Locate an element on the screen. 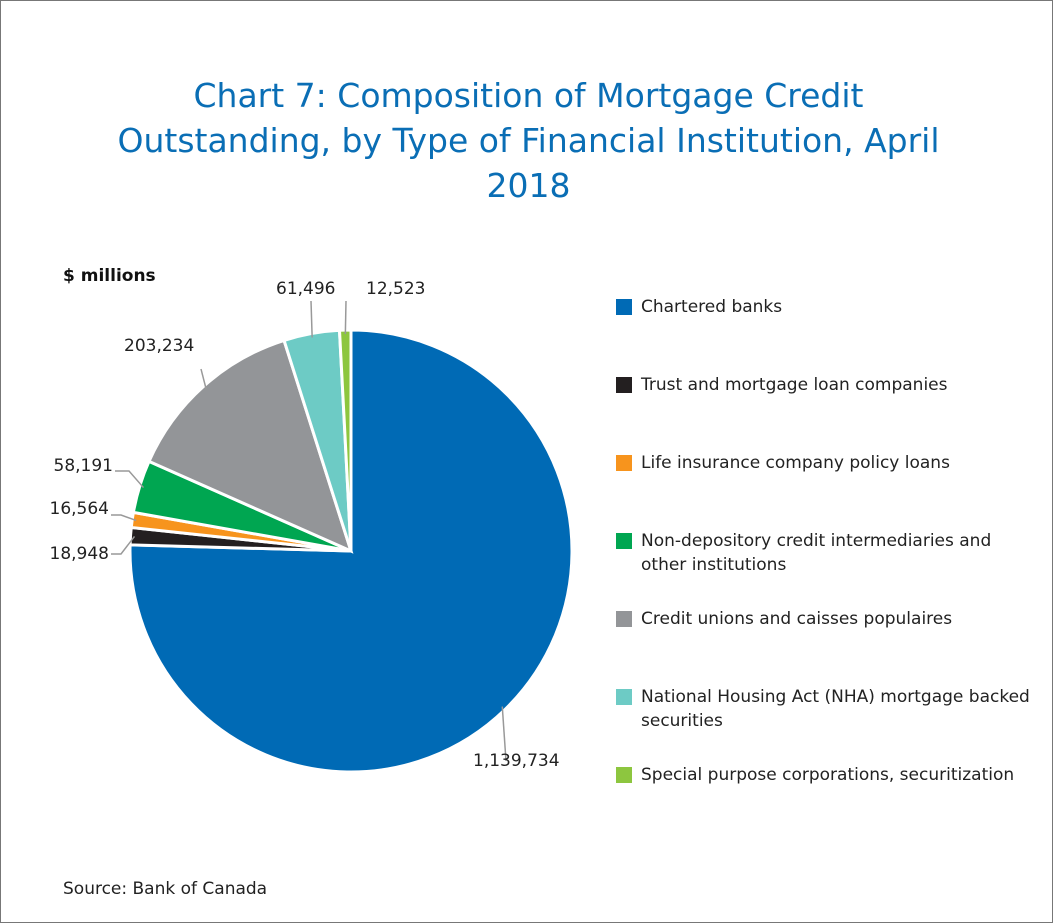 Image resolution: width=1053 pixels, height=923 pixels. legend-entry: Trust and mortgage loan companies is located at coordinates (826, 385).